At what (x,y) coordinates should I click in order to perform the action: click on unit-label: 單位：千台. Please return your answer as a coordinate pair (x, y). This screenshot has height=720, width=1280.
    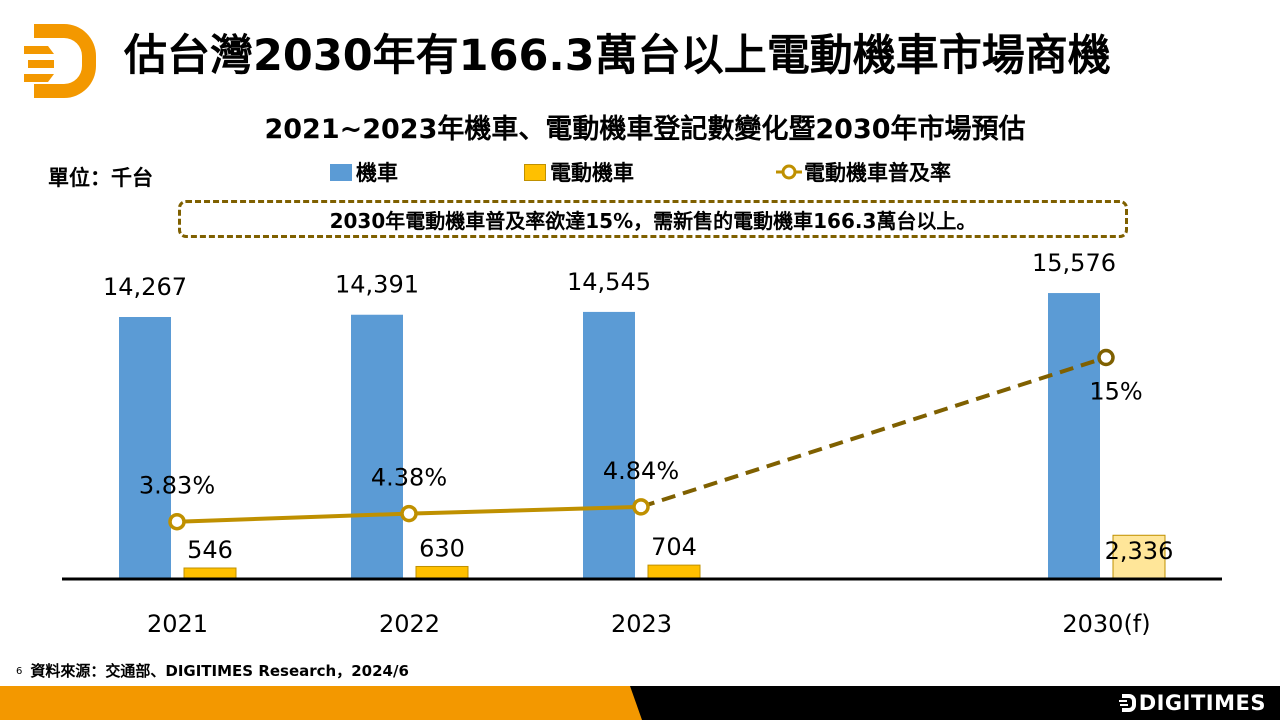
    Looking at the image, I should click on (100, 178).